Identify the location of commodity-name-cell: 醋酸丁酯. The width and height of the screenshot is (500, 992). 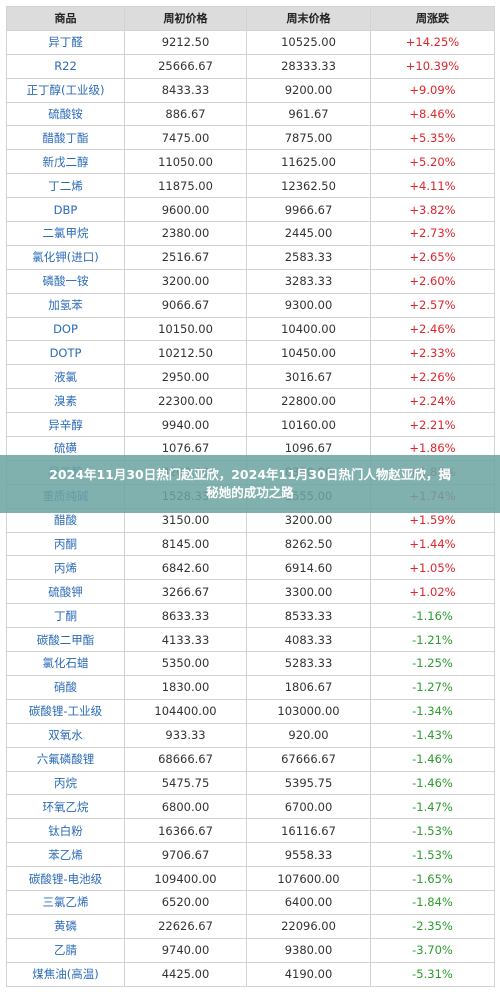
(65, 138).